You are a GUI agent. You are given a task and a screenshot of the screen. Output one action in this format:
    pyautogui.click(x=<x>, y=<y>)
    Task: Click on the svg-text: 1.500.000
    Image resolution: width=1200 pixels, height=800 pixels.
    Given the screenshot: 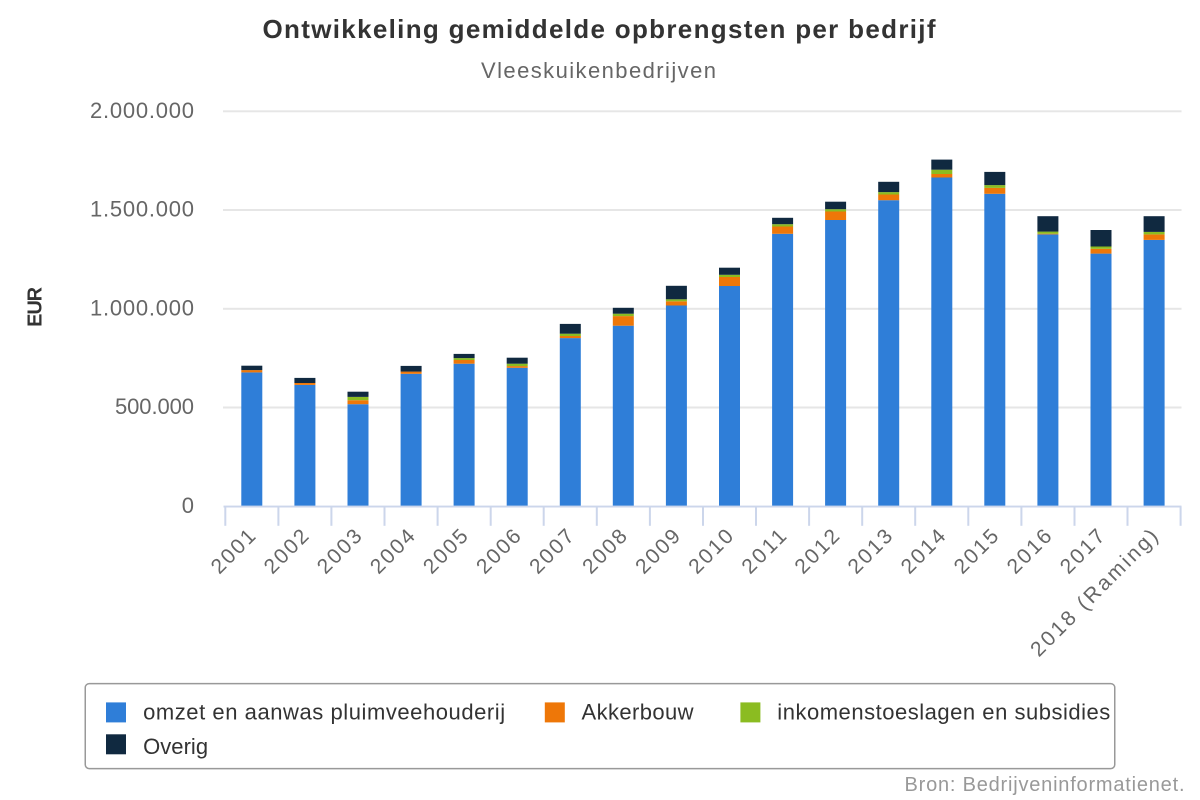 What is the action you would take?
    pyautogui.click(x=142, y=209)
    